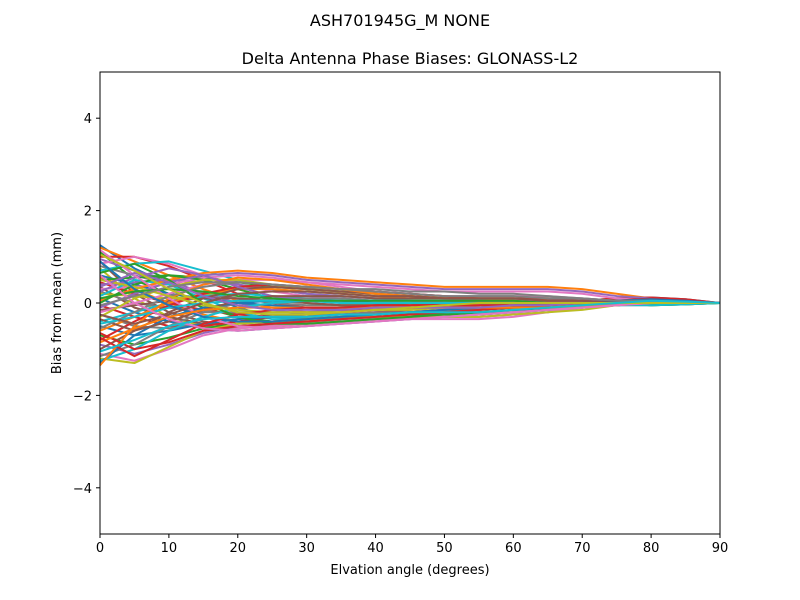  Describe the element at coordinates (651, 548) in the screenshot. I see `x-tick-label: 80` at that location.